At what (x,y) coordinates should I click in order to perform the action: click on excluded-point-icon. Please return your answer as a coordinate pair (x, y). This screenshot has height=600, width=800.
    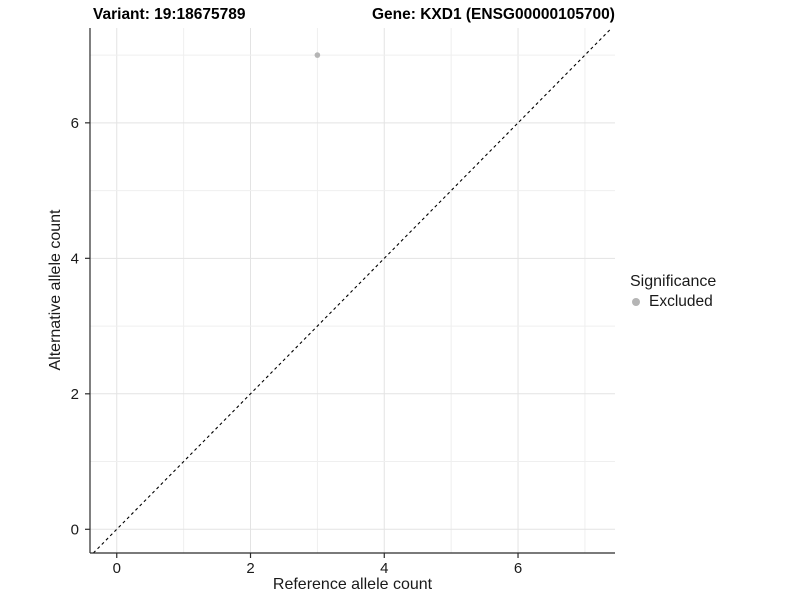
    Looking at the image, I should click on (636, 302).